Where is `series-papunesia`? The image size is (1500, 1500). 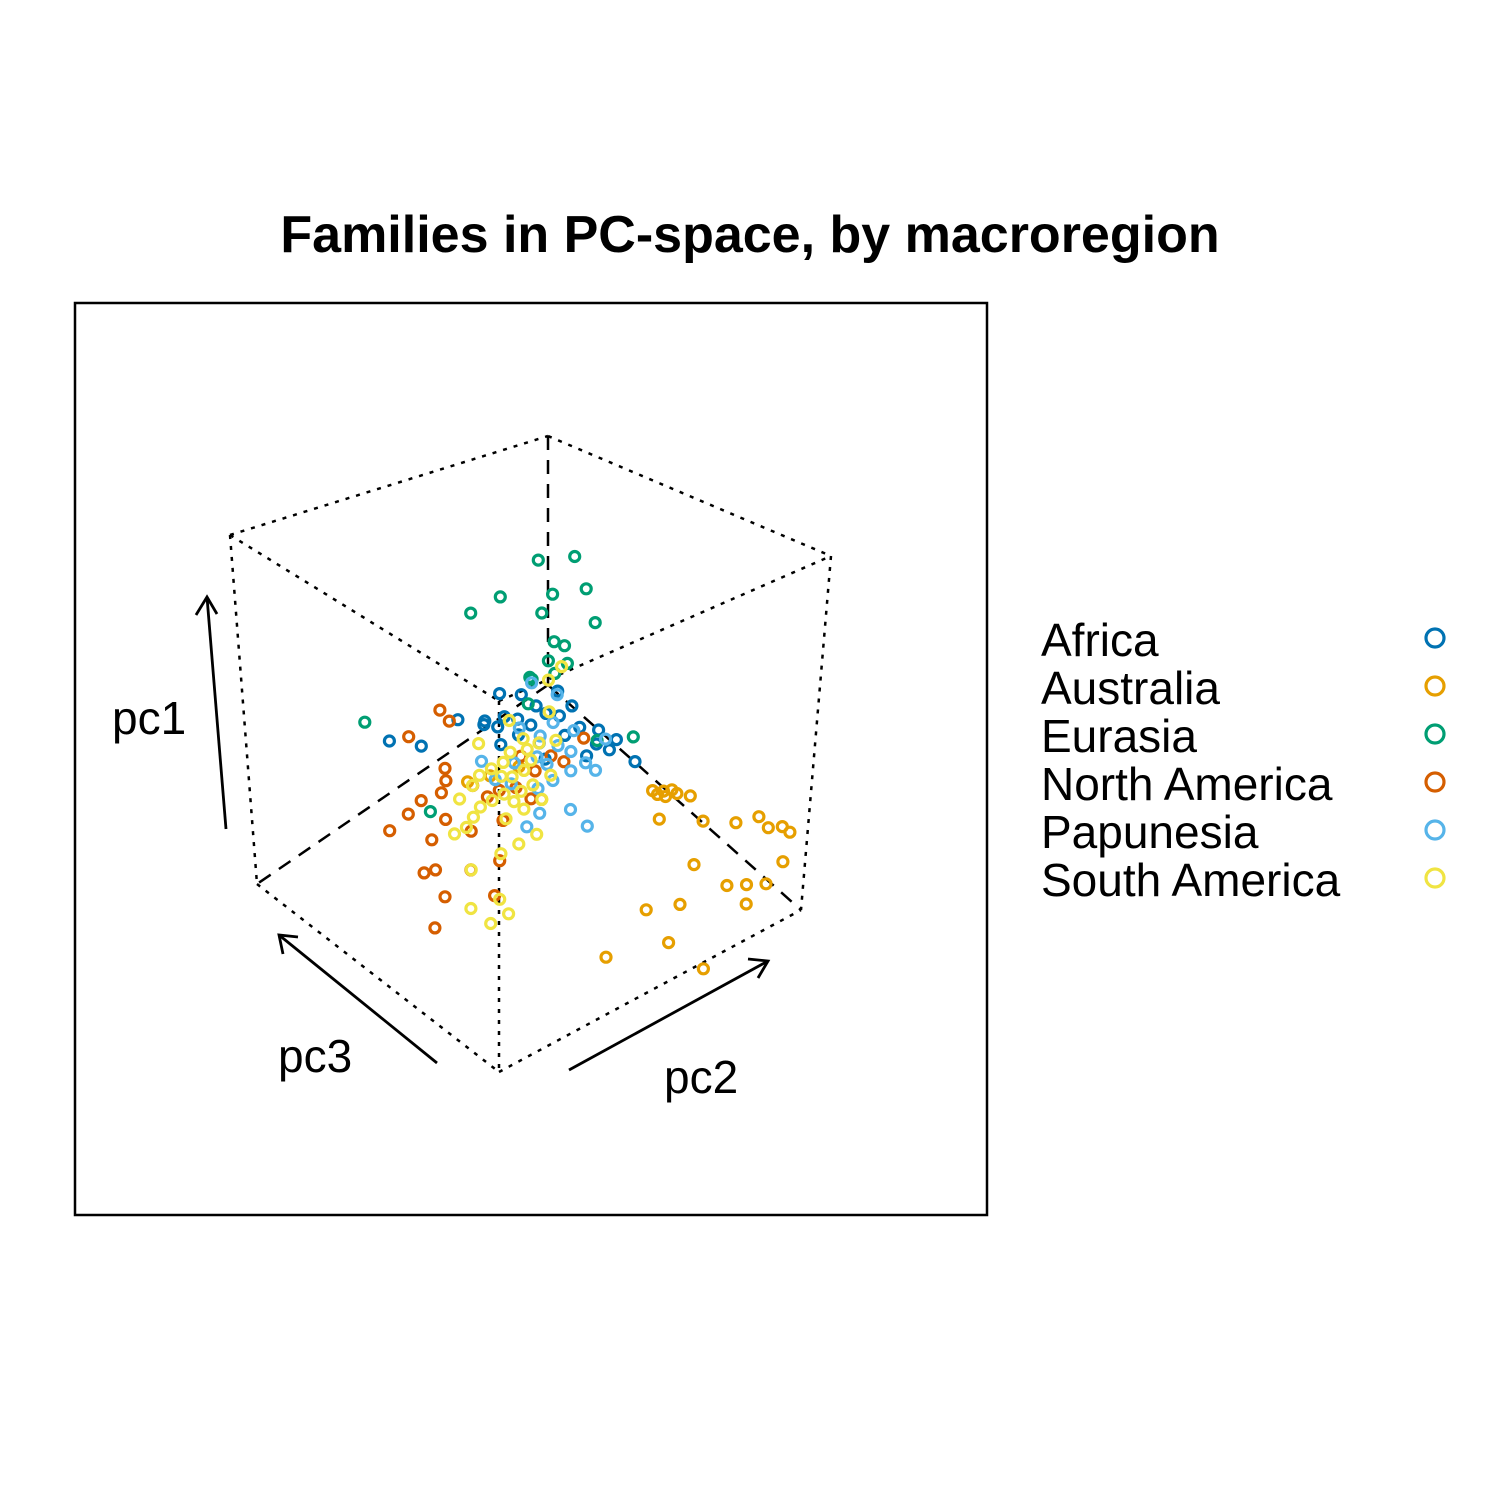
series-papunesia is located at coordinates (543, 755).